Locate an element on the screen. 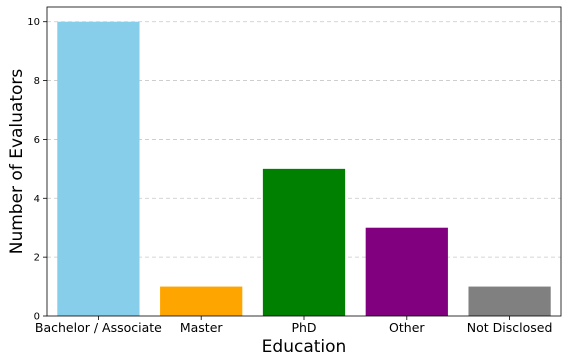 This screenshot has width=563, height=353. y-tick-label: 10 is located at coordinates (33, 22).